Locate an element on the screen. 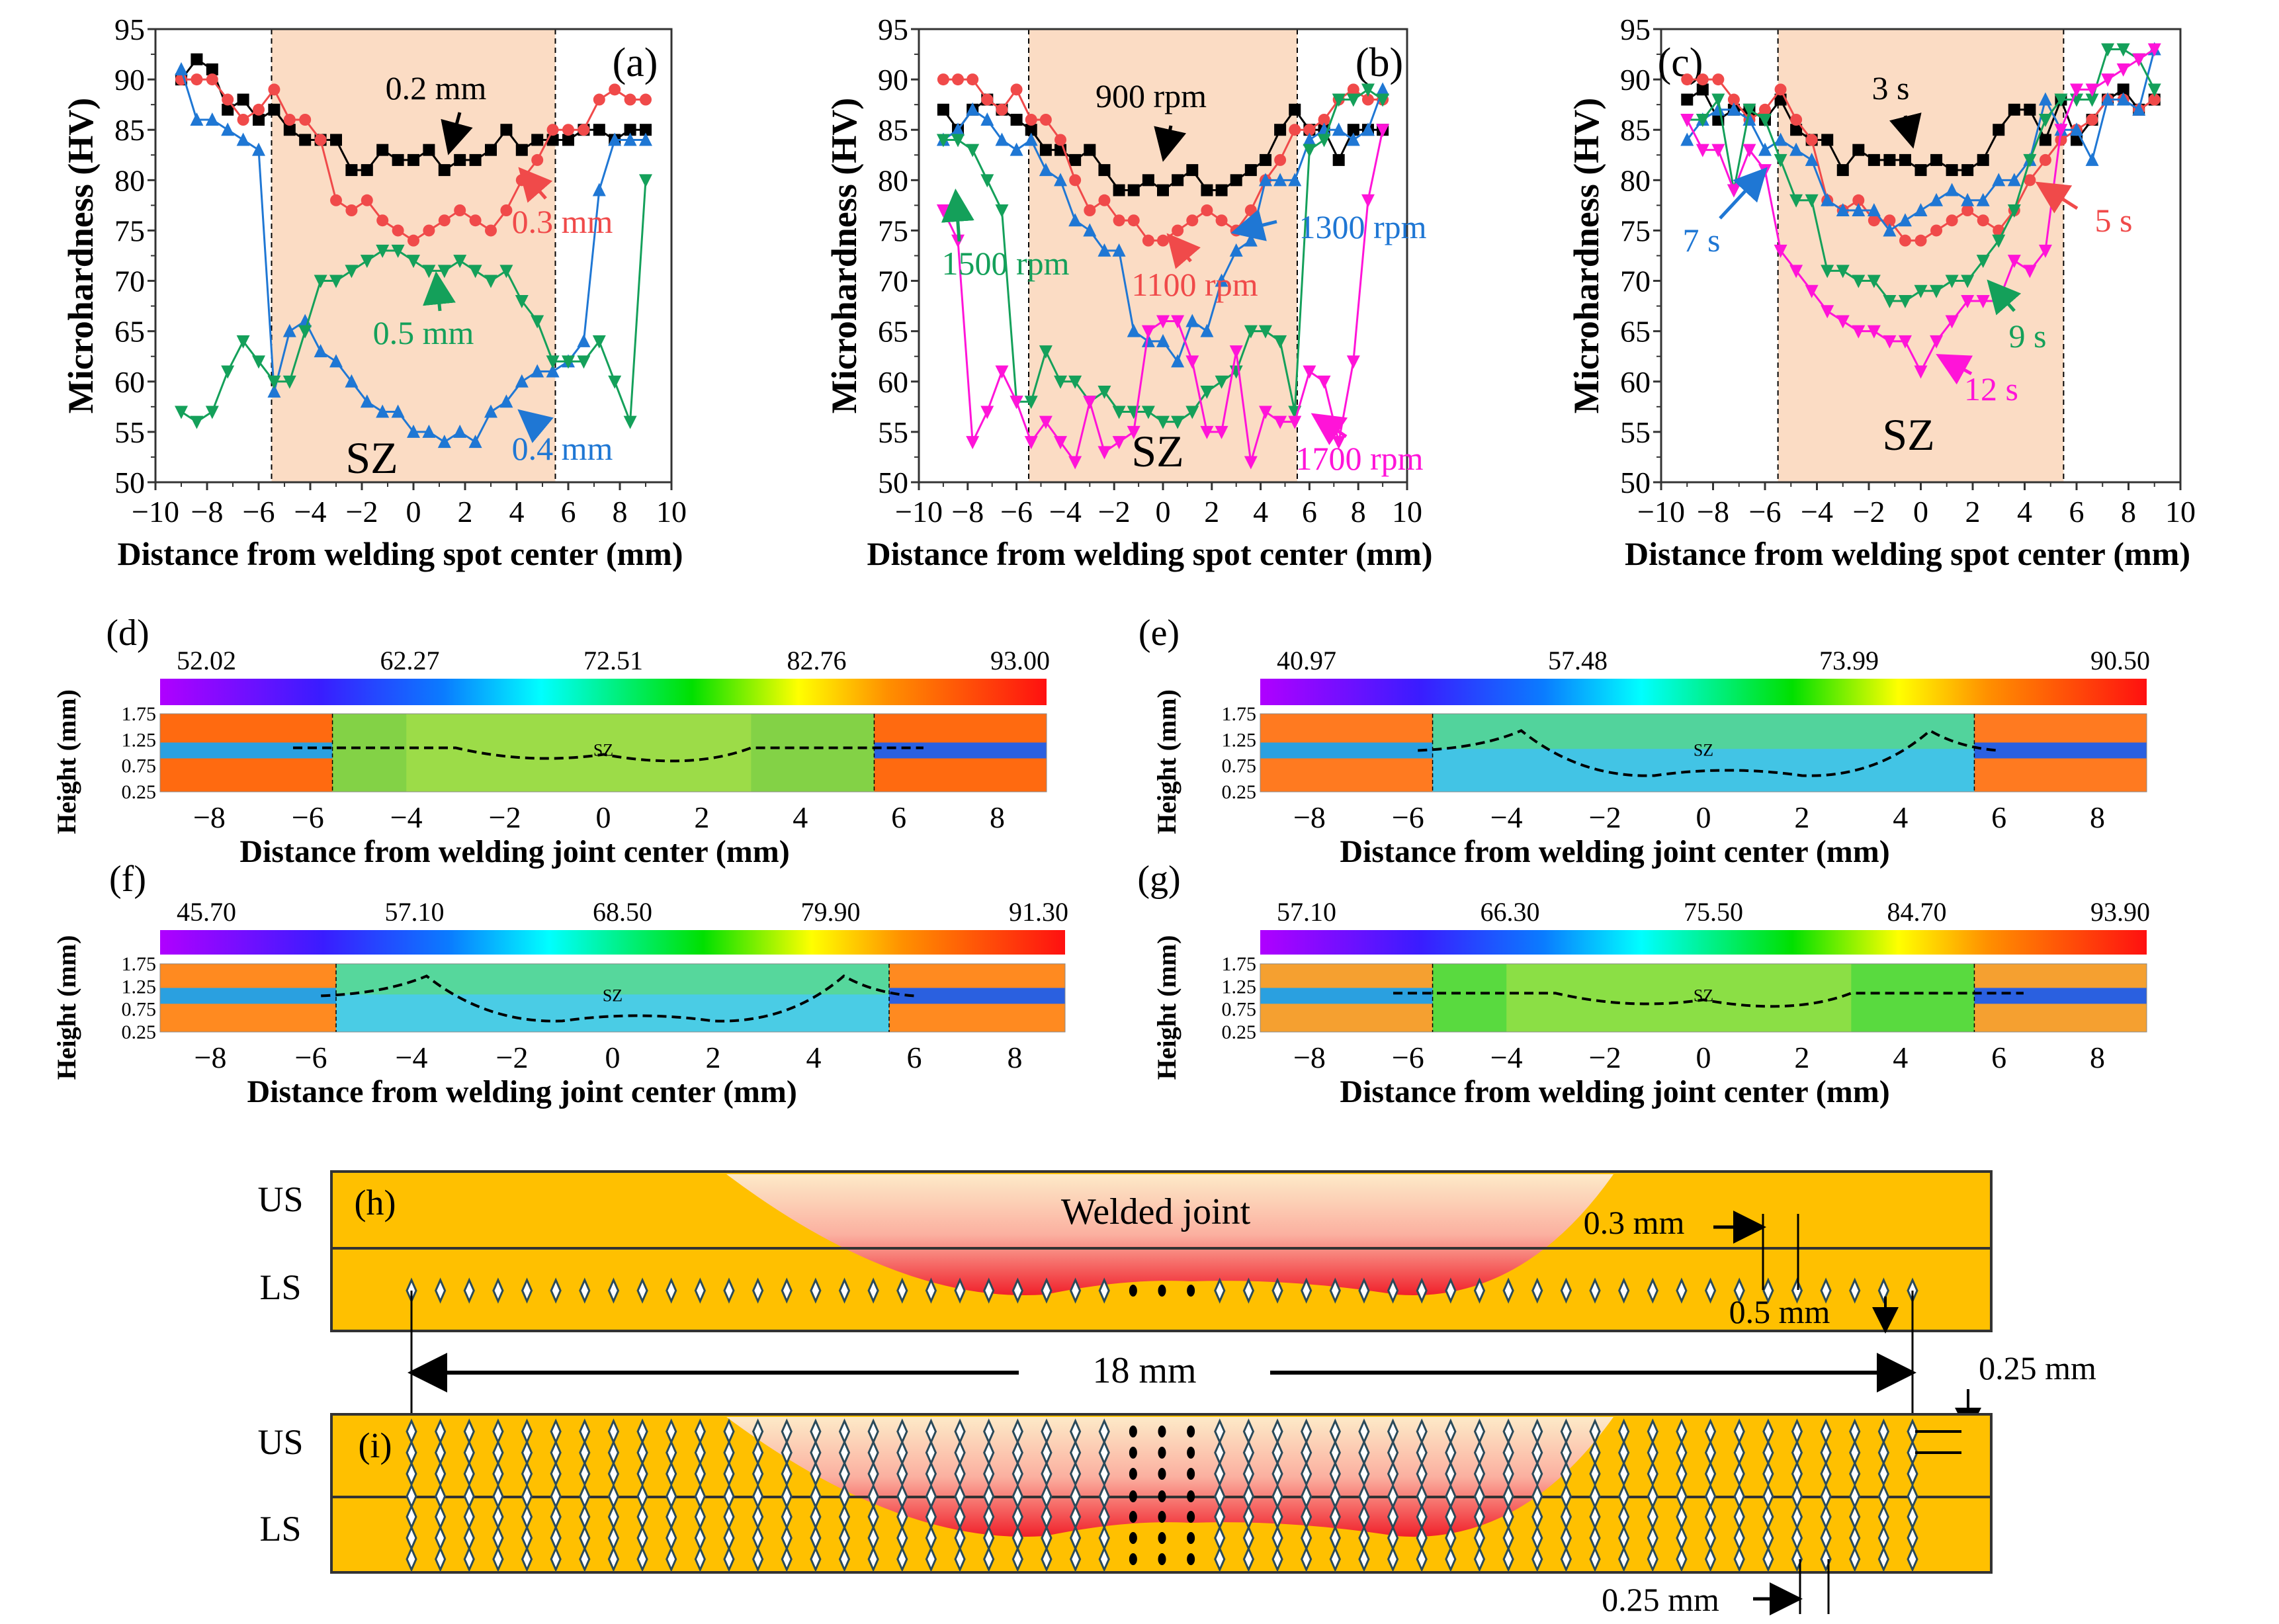  x-tick-label: 0 is located at coordinates (1920, 512).